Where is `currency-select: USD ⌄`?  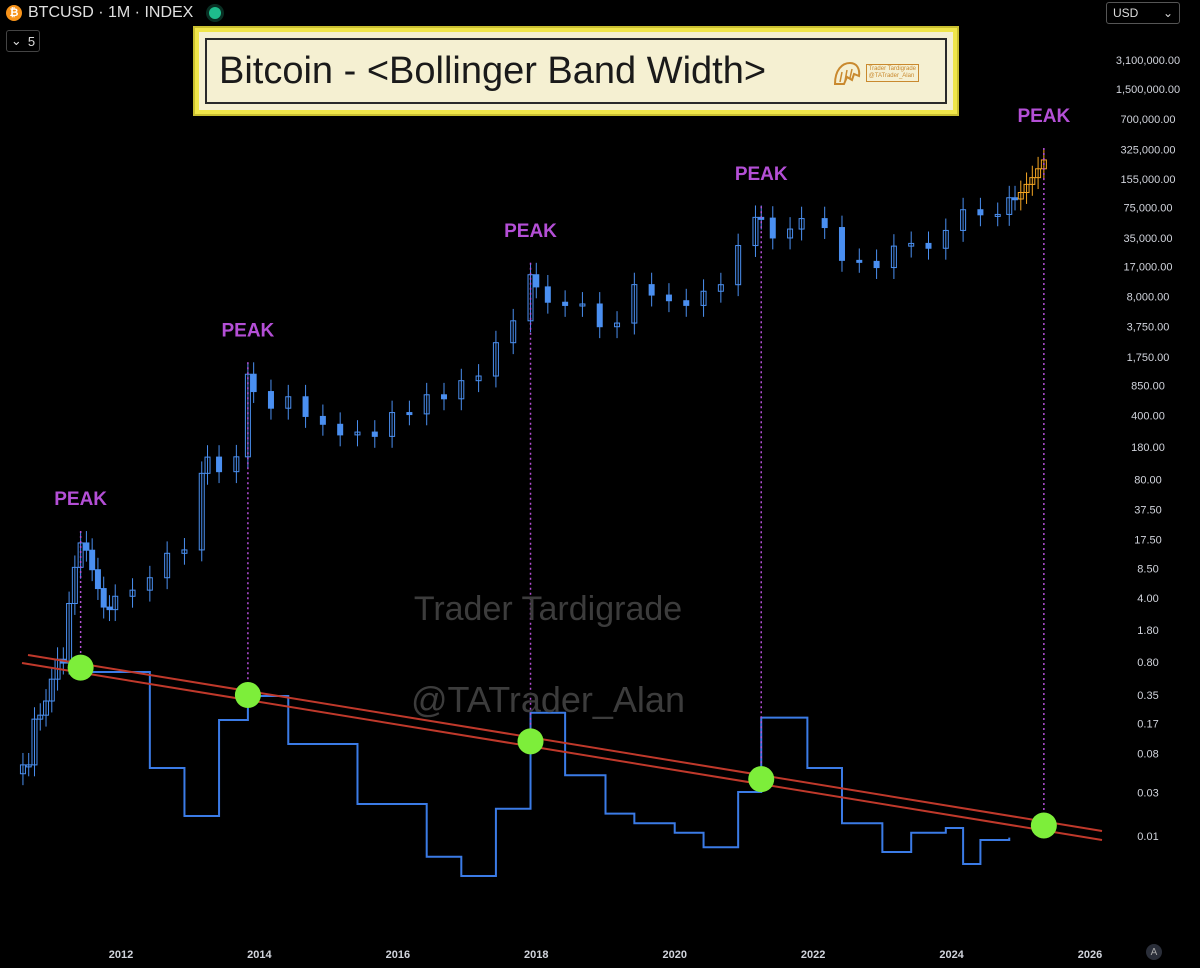
currency-select: USD ⌄ is located at coordinates (1143, 13).